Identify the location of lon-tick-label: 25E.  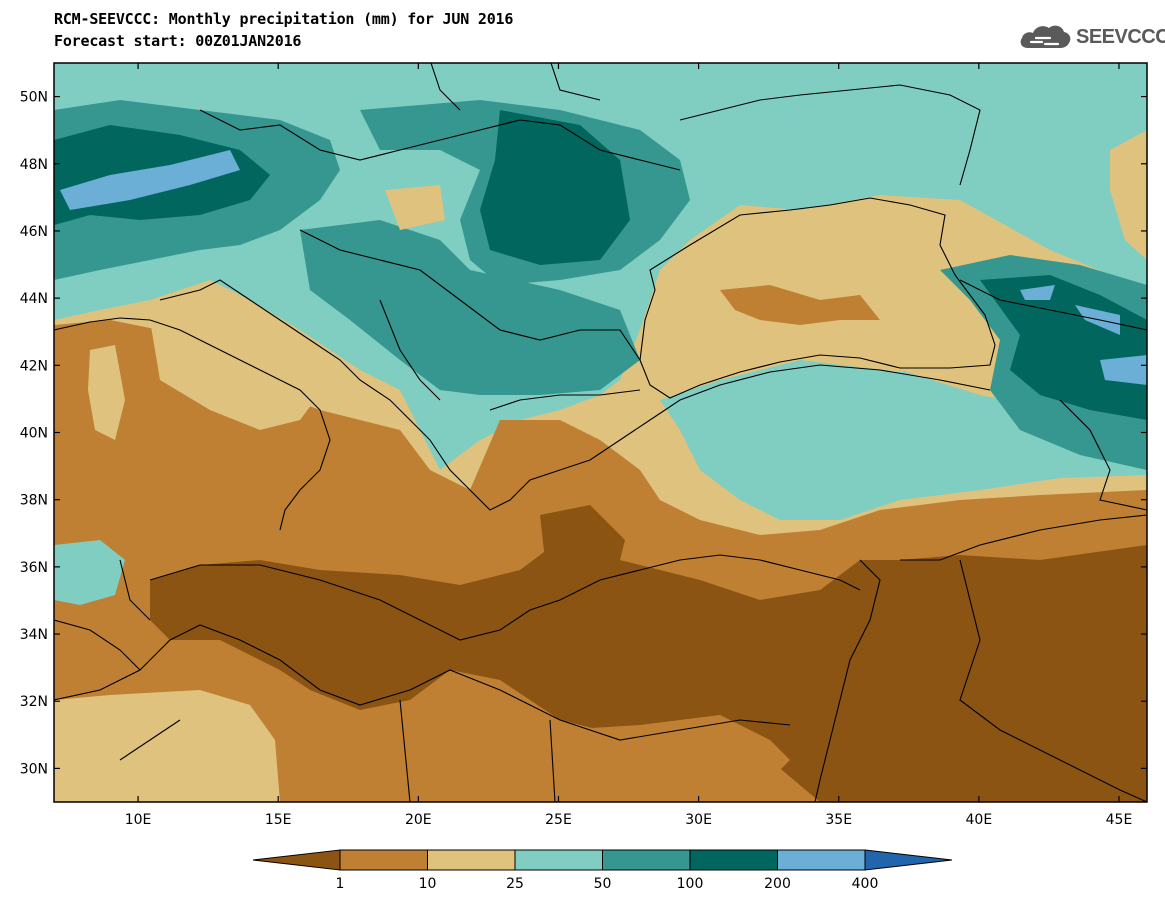
(558, 820).